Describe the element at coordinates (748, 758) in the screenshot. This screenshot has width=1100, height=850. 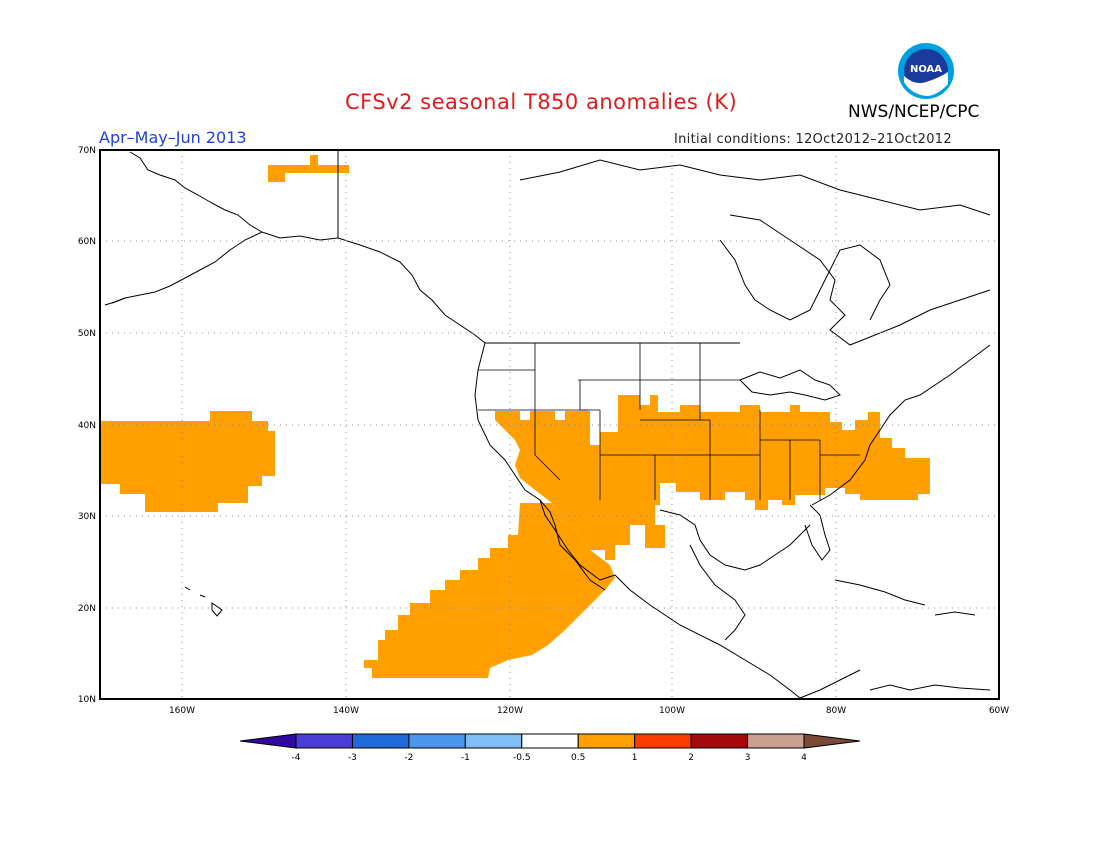
I see `colorbar-tick-label: 3` at that location.